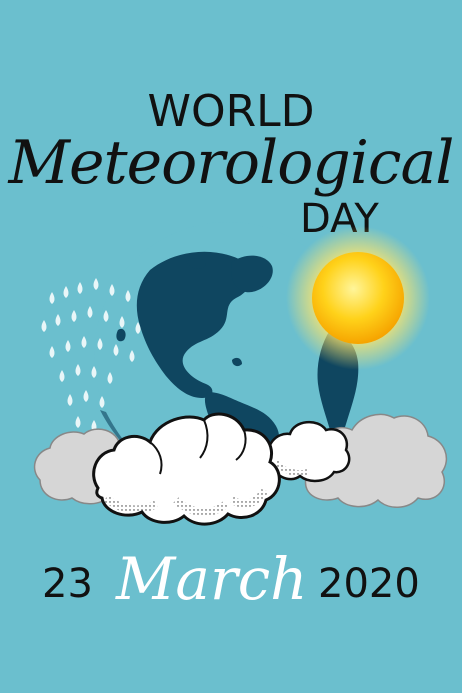 The image size is (462, 693). Describe the element at coordinates (91, 355) in the screenshot. I see `raindrops-icon` at that location.